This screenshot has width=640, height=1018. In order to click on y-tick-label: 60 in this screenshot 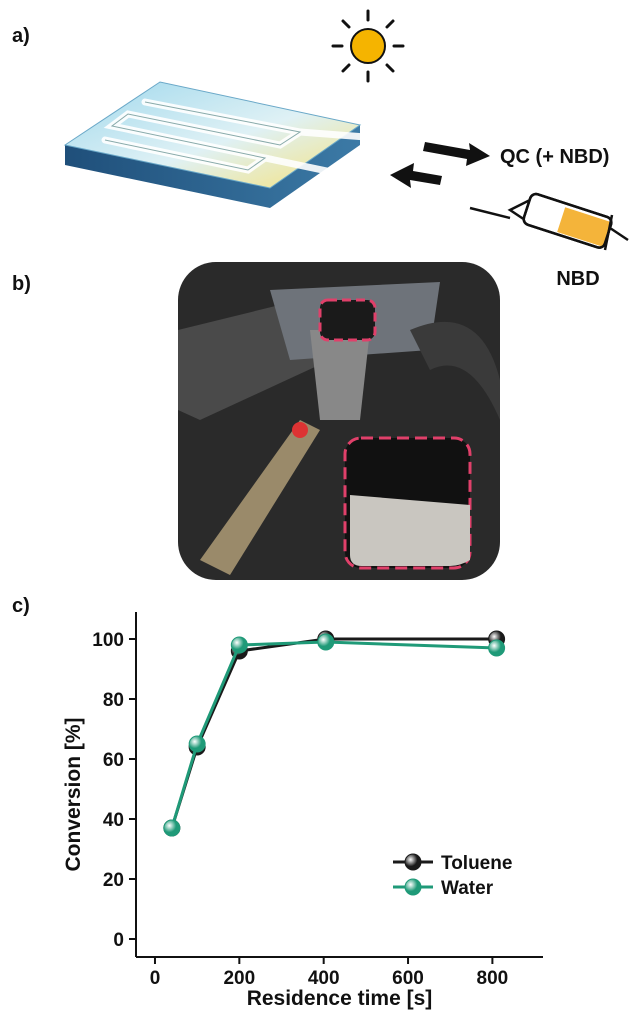, I will do `click(113, 760)`.